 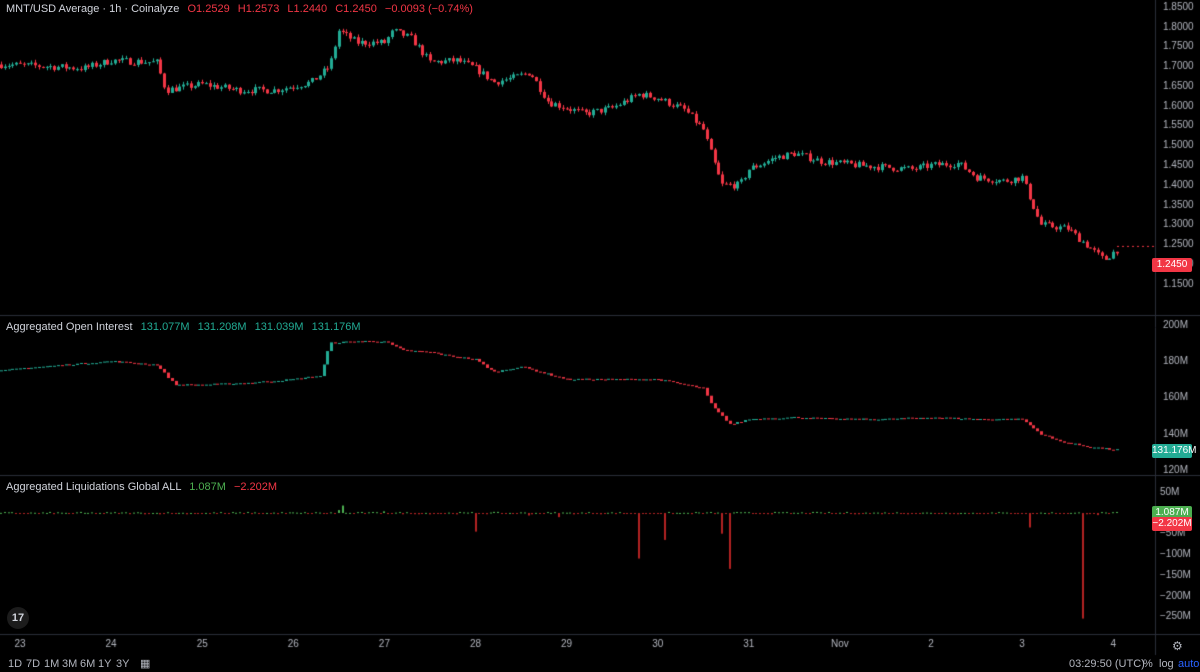 I want to click on timeframe-1y: 1Y, so click(x=105, y=664).